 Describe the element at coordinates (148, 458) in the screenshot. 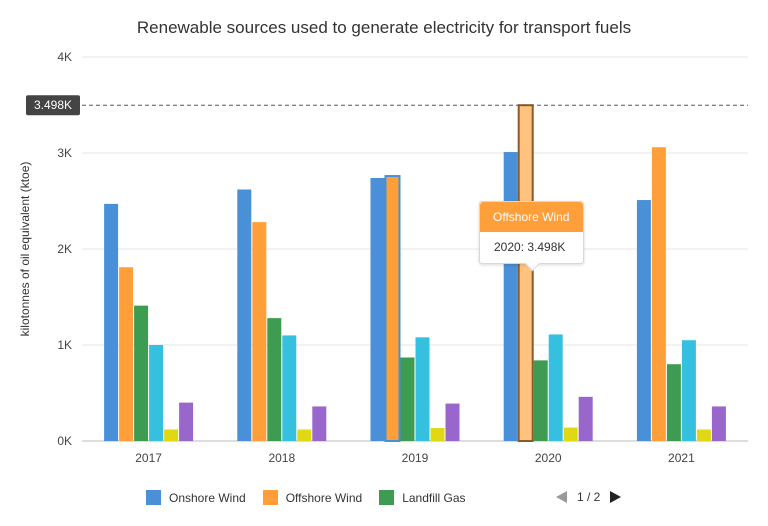

I see `x-tick-label: 2017` at that location.